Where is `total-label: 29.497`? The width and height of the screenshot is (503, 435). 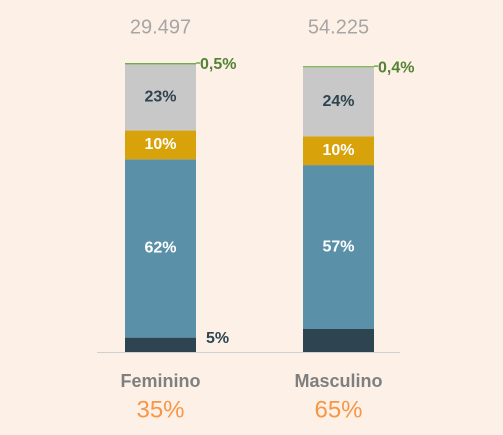
total-label: 29.497 is located at coordinates (160, 27).